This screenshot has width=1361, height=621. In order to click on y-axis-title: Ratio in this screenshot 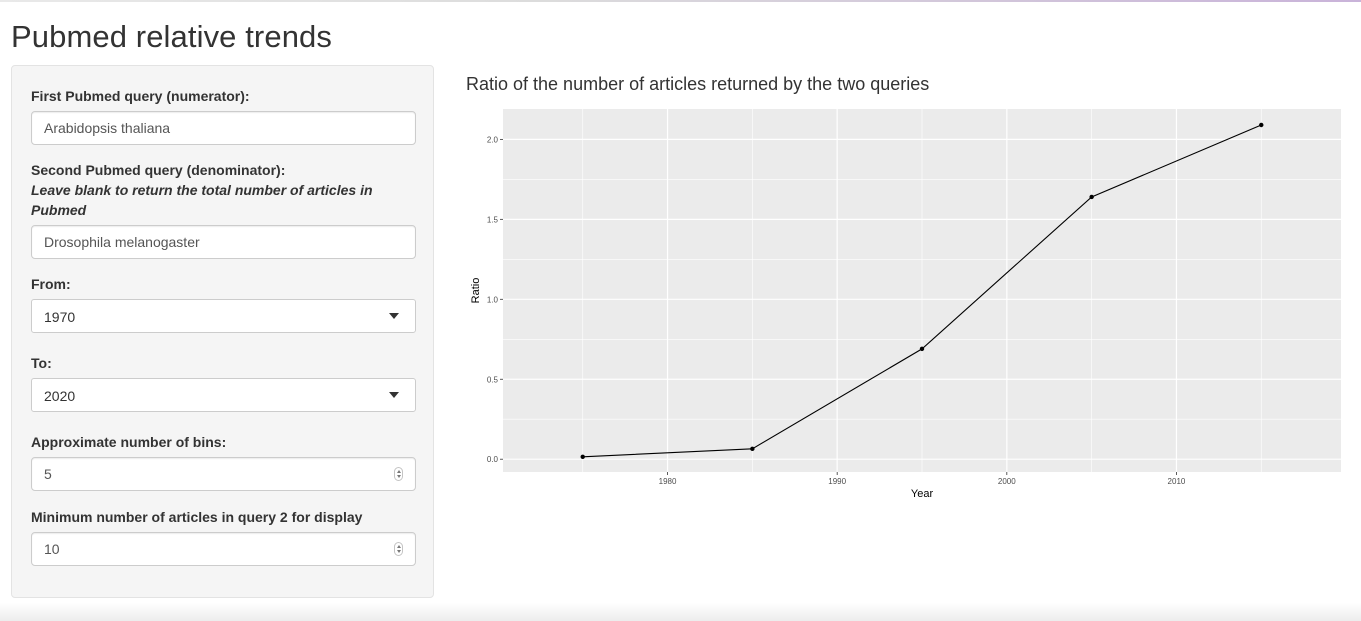, I will do `click(476, 291)`.